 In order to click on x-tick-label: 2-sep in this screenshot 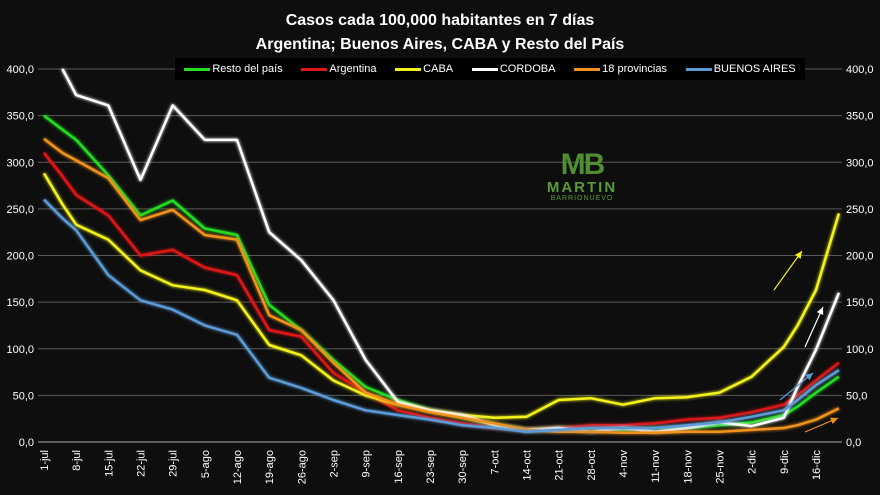, I will do `click(334, 464)`.